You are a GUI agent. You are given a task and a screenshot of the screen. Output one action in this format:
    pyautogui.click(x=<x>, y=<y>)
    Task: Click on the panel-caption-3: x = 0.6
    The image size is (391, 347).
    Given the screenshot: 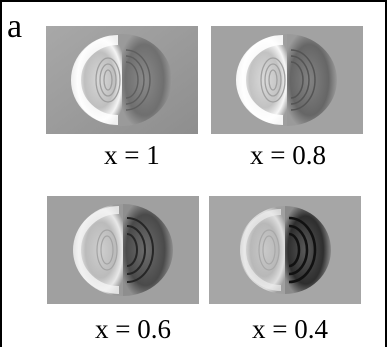 What is the action you would take?
    pyautogui.click(x=133, y=329)
    